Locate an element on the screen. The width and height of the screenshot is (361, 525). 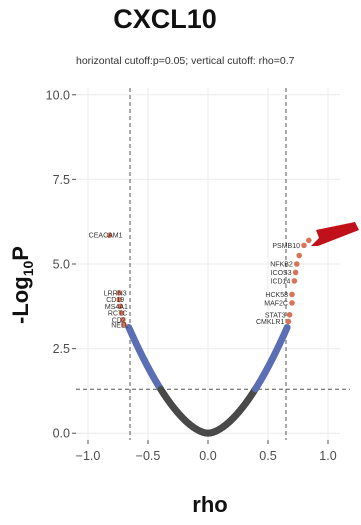
gene-label: RCTC is located at coordinates (117, 314).